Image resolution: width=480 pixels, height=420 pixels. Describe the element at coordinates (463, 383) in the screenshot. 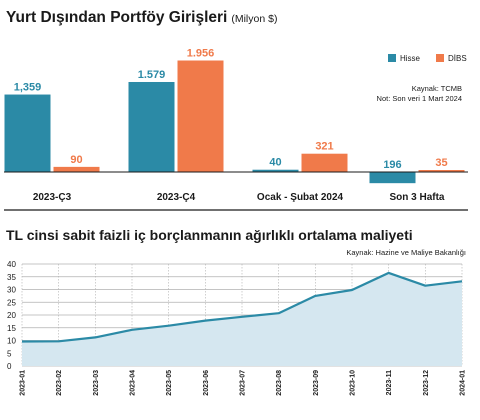

I see `x-tick-label: 2024-01` at that location.